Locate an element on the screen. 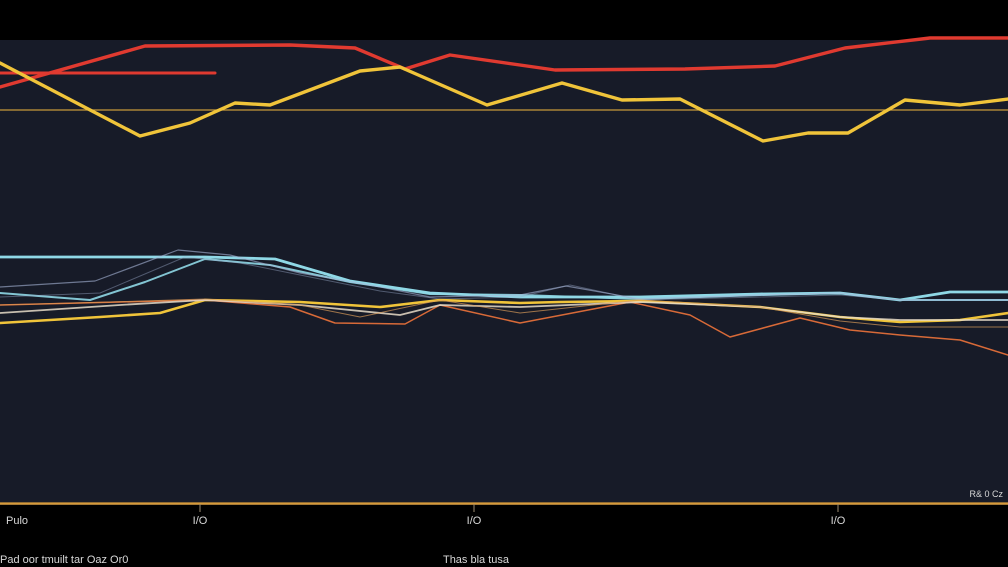  x-tick-label-1: I/O is located at coordinates (200, 521).